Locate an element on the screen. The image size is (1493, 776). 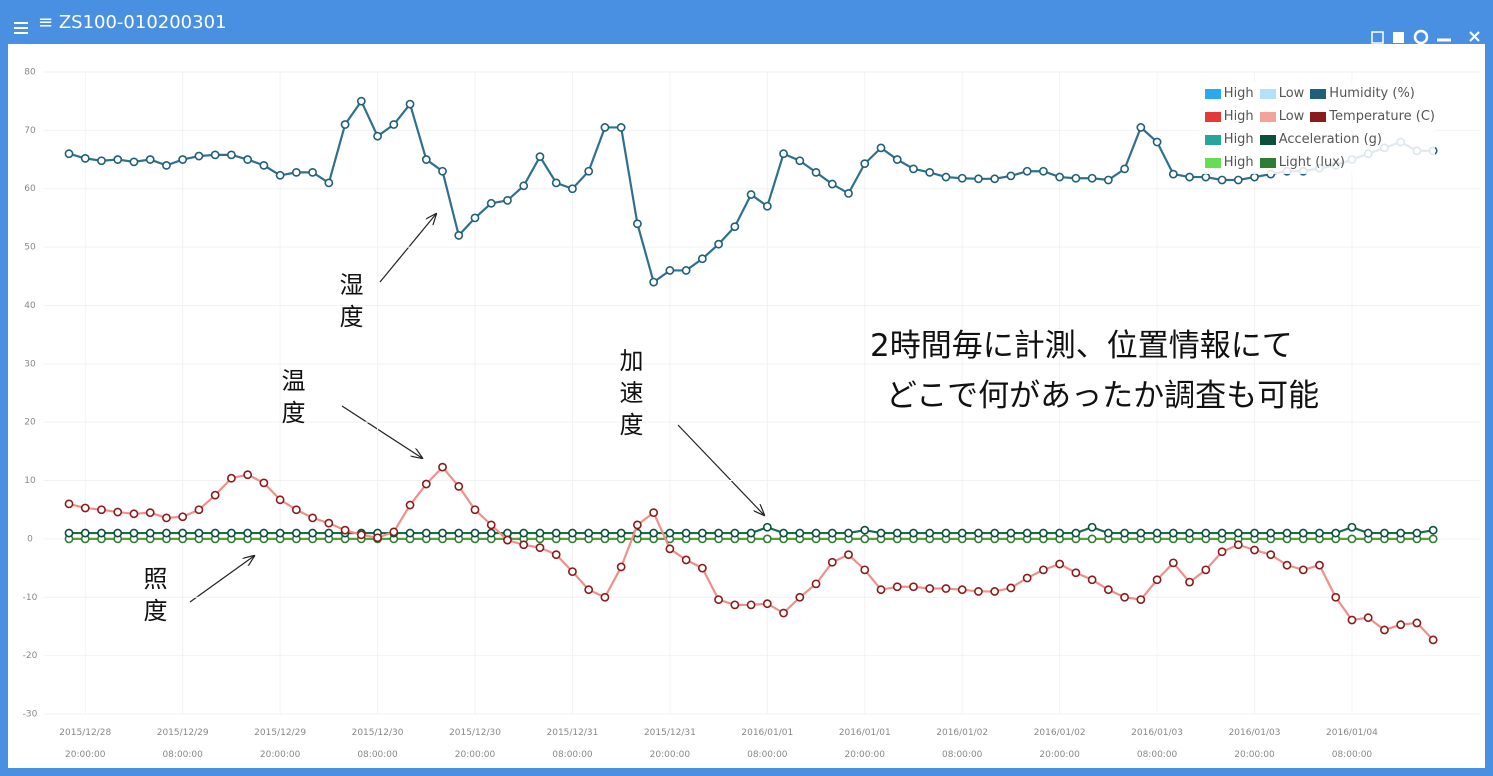
x-tick-label: 2015/12/30 08:00:00 is located at coordinates (377, 744).